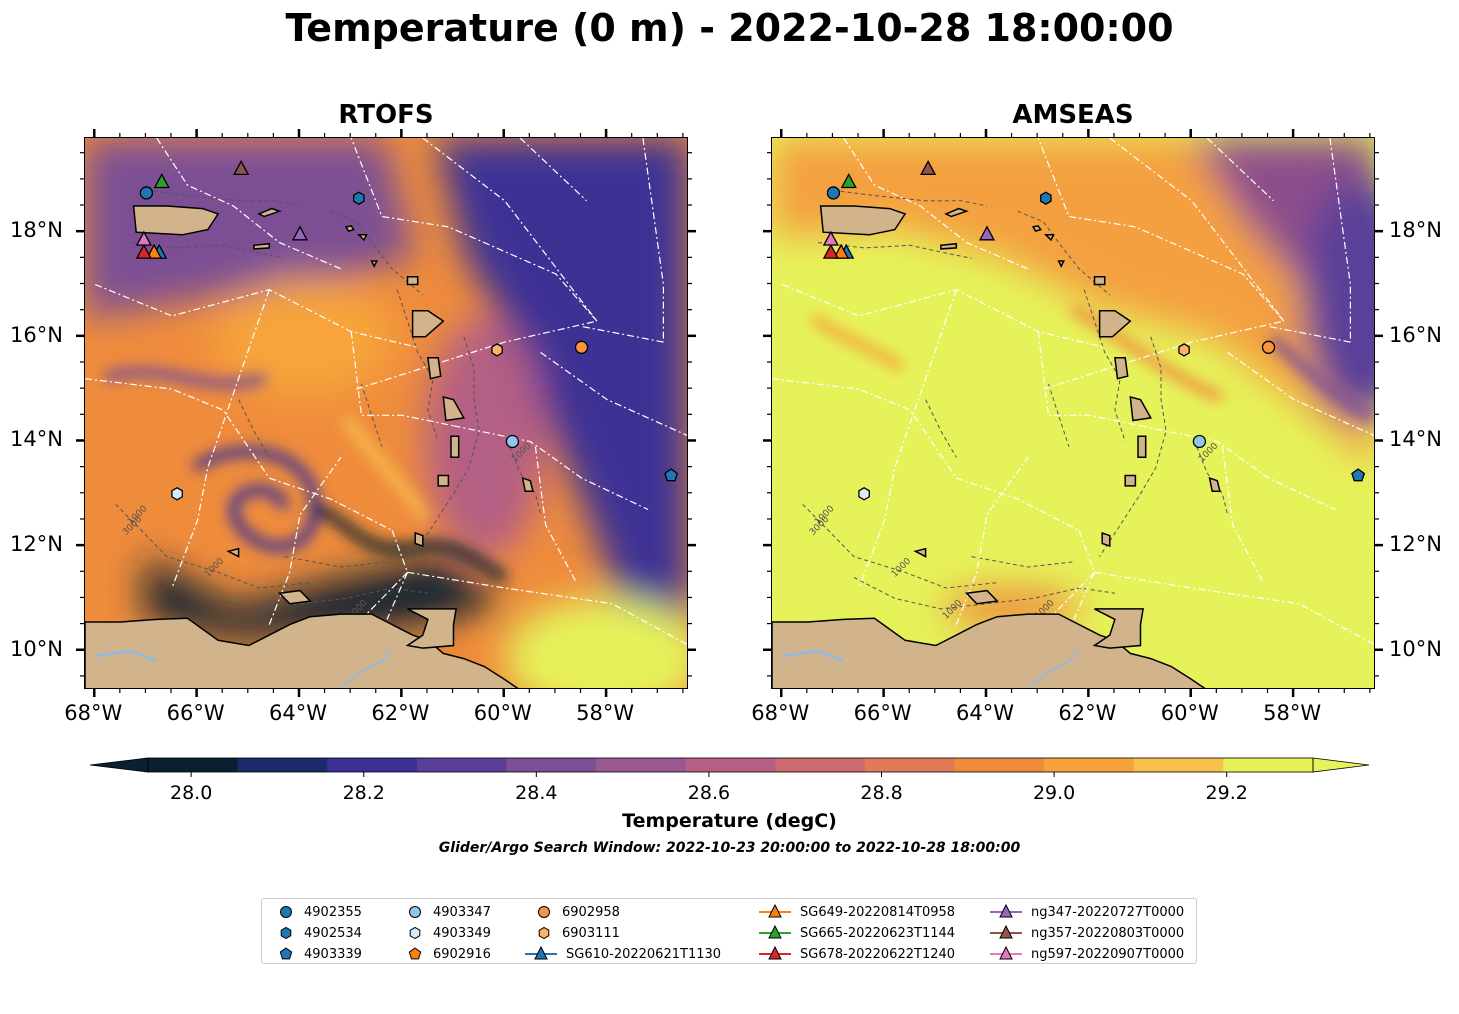 This screenshot has width=1459, height=1014. I want to click on legend-label: 4903349, so click(462, 933).